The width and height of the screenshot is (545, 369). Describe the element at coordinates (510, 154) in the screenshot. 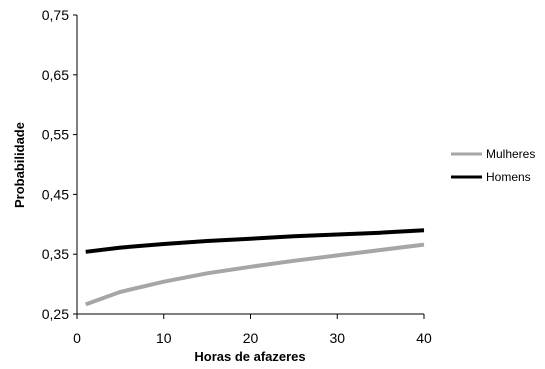

I see `legend-label-mulheres: Mulheres` at that location.